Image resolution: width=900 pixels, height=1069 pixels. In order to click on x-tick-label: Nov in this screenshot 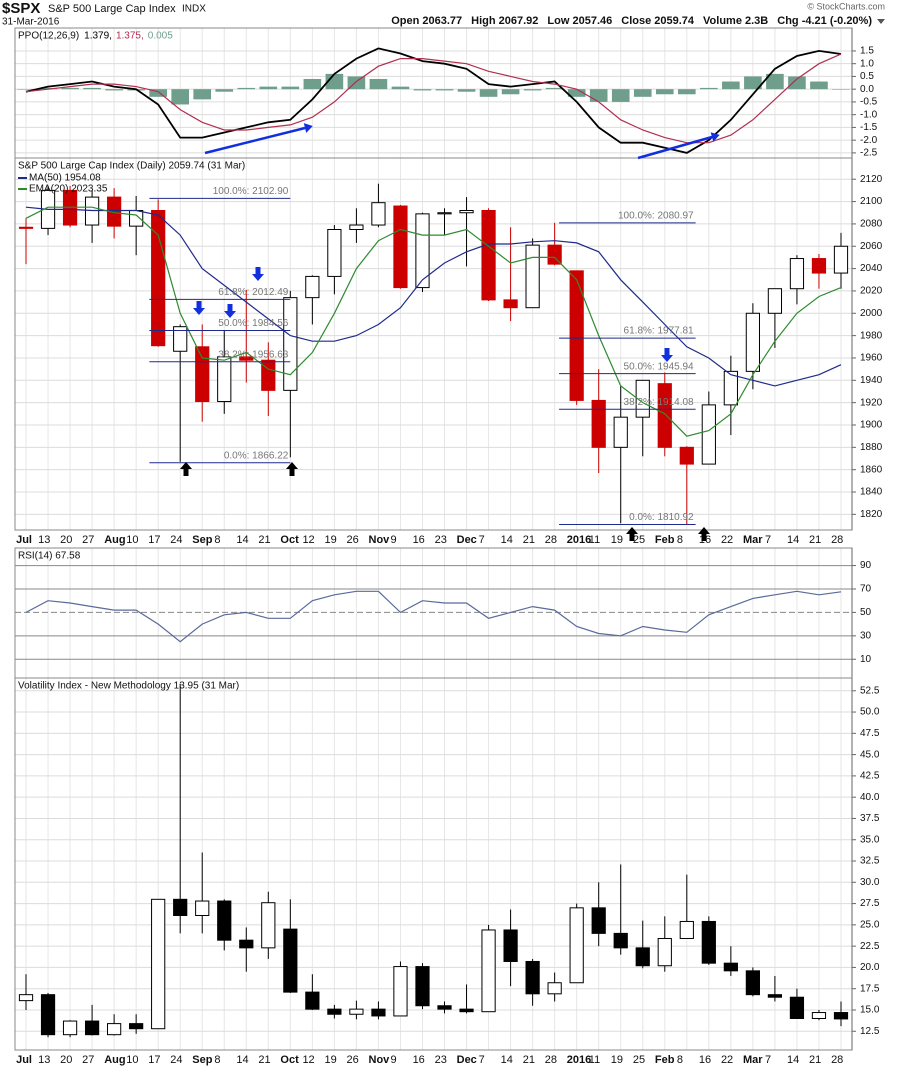, I will do `click(380, 540)`.